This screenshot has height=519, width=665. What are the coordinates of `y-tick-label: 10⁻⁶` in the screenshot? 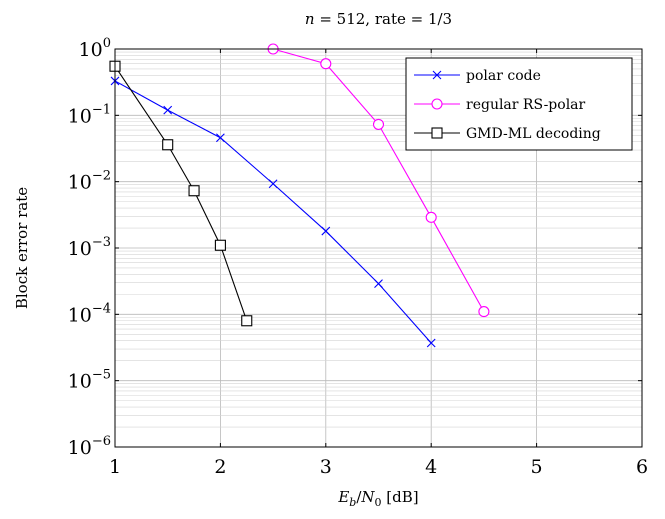 It's located at (89, 446).